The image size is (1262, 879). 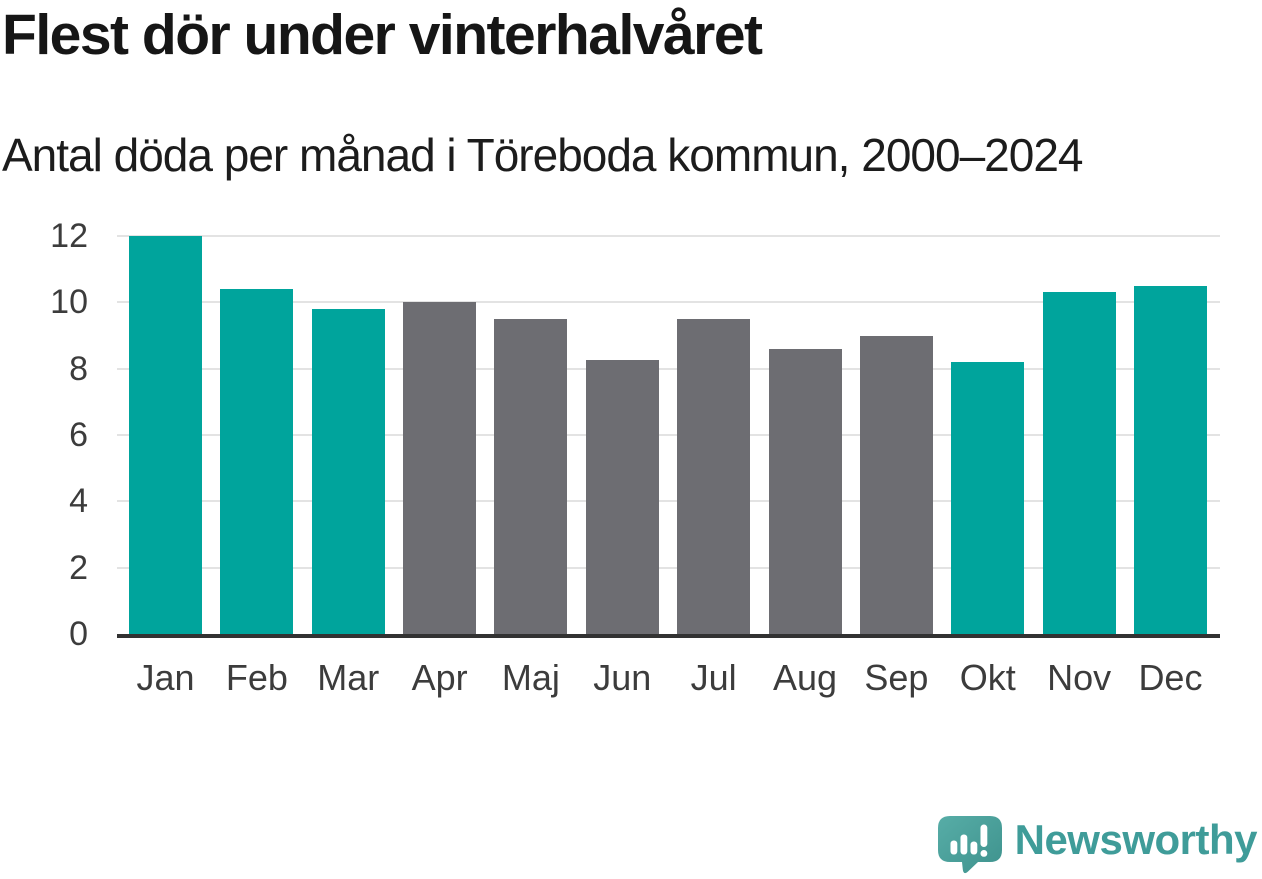 What do you see at coordinates (987, 677) in the screenshot?
I see `x-axis-tick-label: Okt` at bounding box center [987, 677].